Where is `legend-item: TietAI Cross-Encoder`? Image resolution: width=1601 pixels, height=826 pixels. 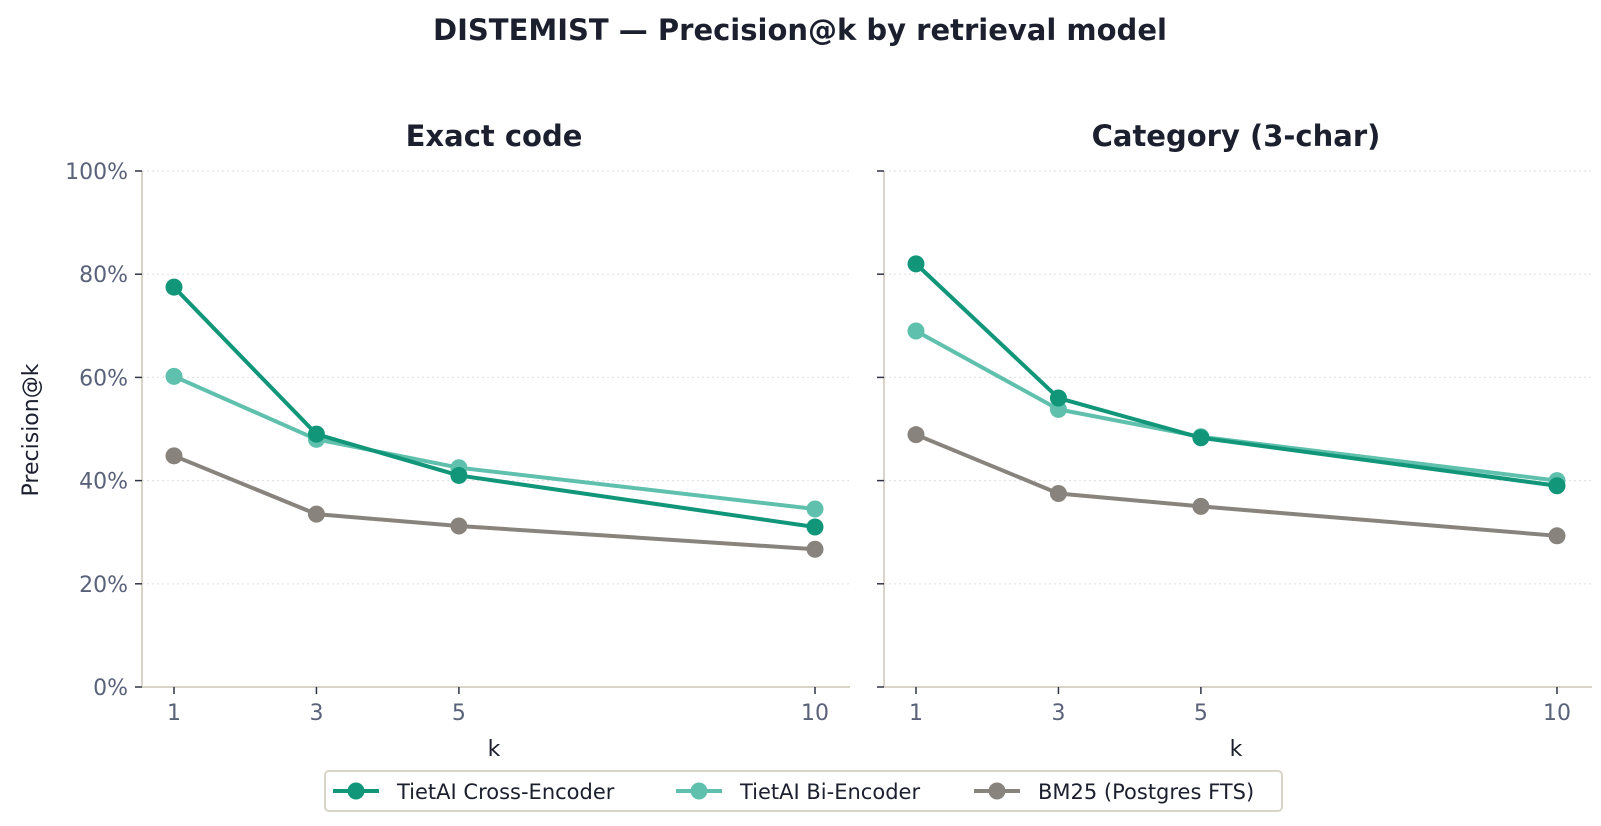 legend-item: TietAI Cross-Encoder is located at coordinates (474, 792).